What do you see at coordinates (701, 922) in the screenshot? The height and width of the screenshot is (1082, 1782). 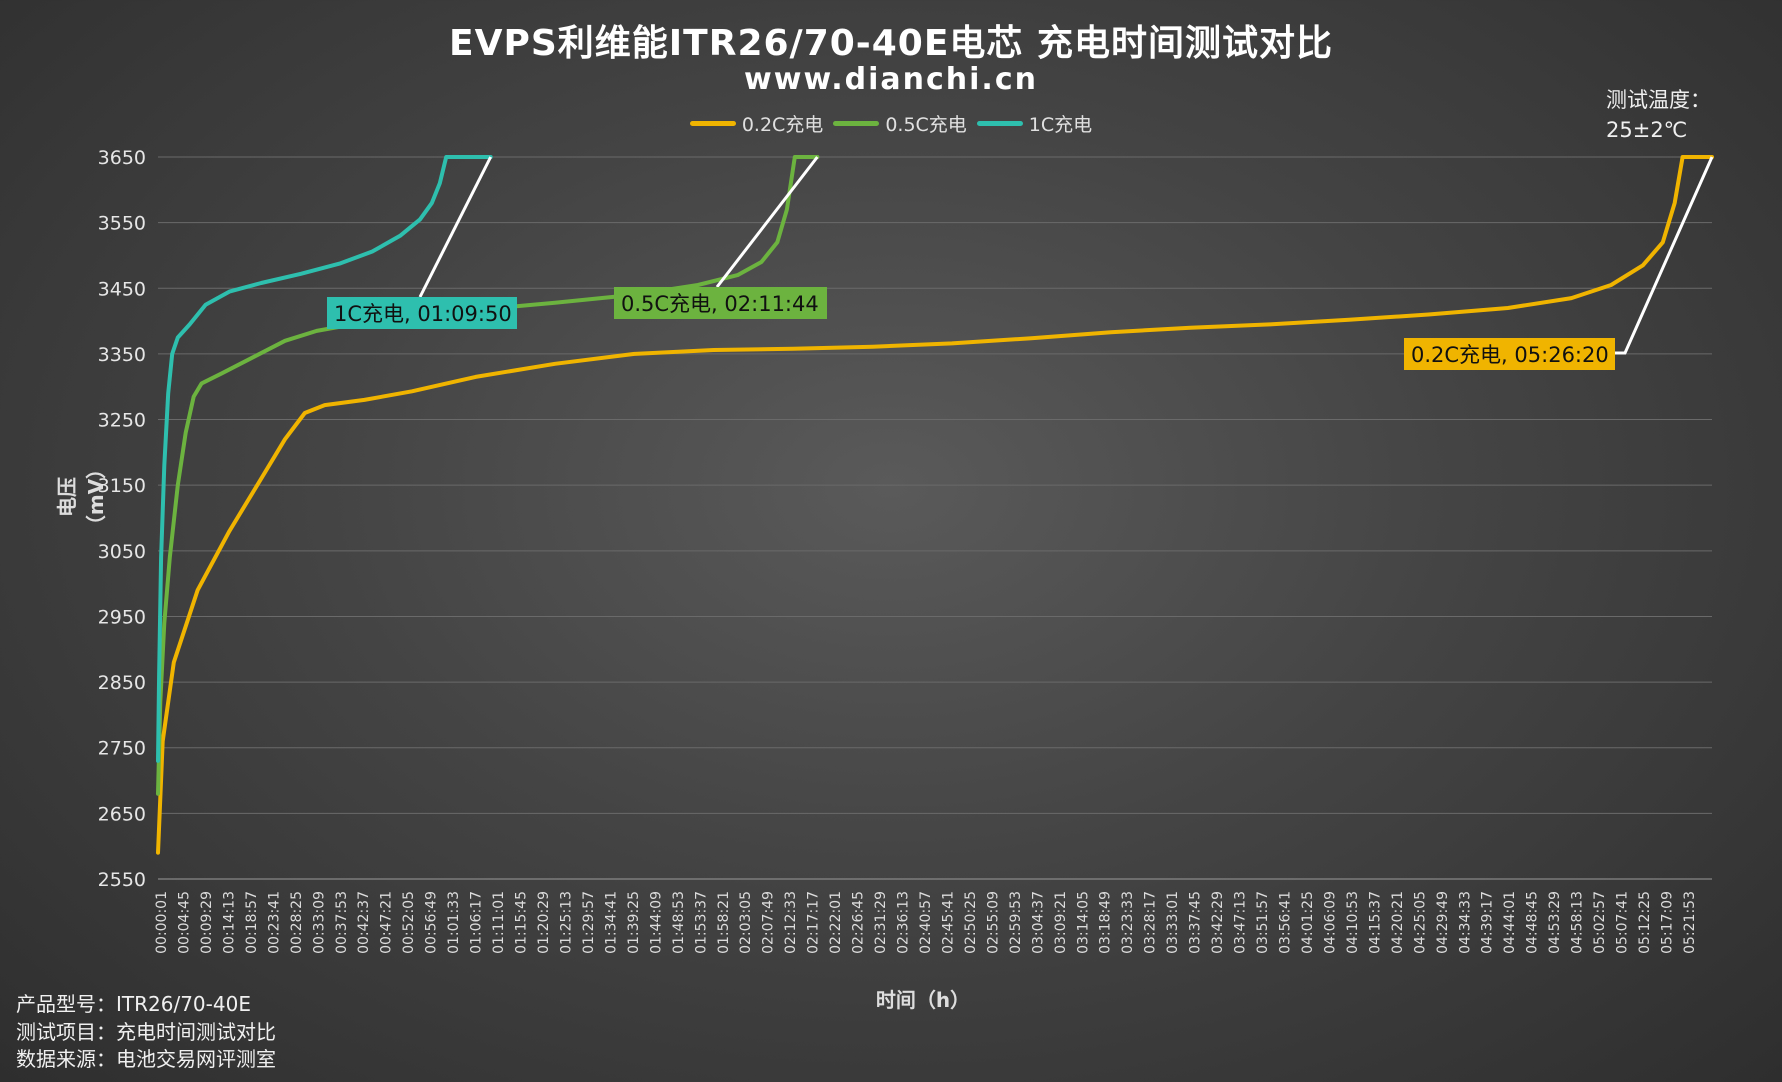 I see `x-tick-label: 01:53:37` at bounding box center [701, 922].